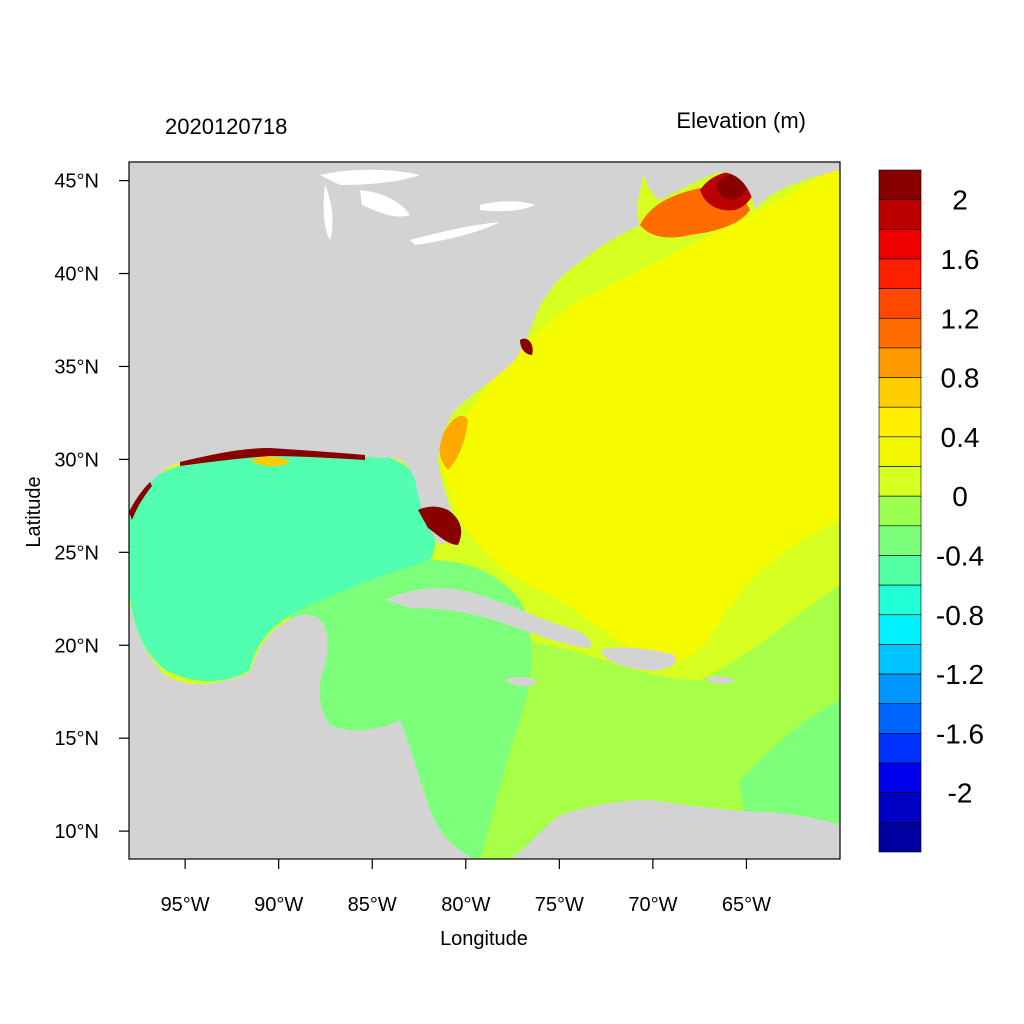 The image size is (1024, 1024). I want to click on lake-ontario, so click(507, 206).